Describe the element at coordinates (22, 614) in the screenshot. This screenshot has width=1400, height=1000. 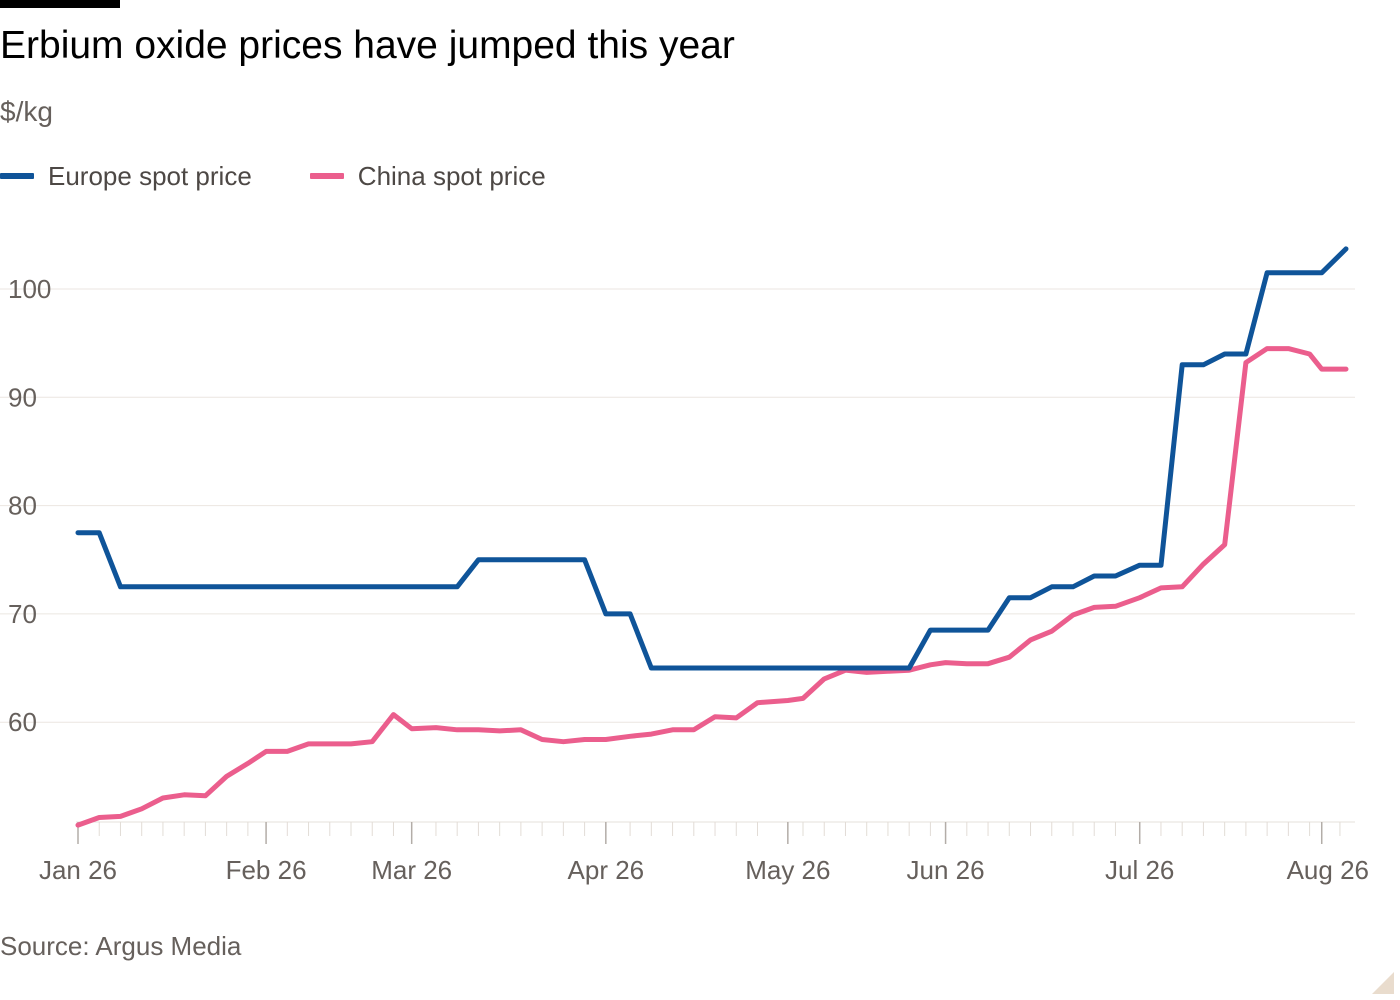
I see `y-tick-label: 70` at that location.